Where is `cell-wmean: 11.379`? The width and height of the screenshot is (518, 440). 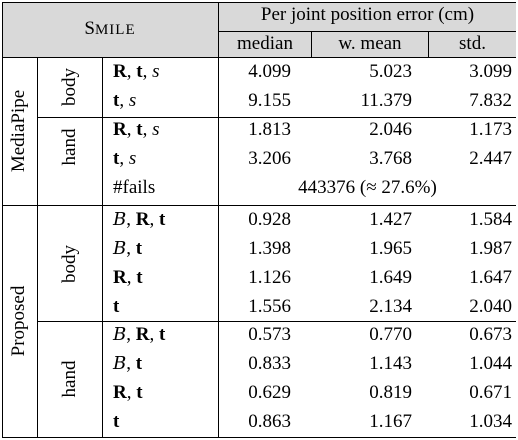
cell-wmean: 11.379 is located at coordinates (386, 100).